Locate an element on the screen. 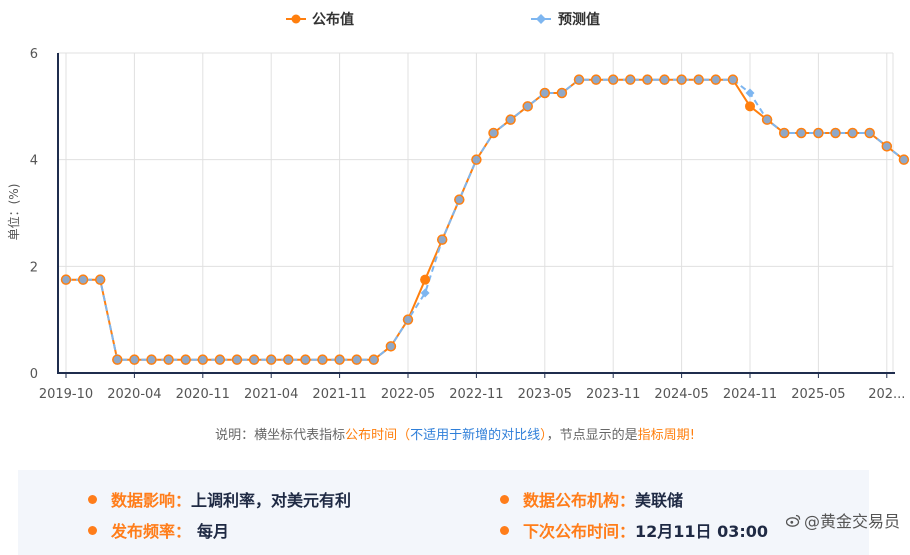  x-tick-label: 2020-11 is located at coordinates (203, 394).